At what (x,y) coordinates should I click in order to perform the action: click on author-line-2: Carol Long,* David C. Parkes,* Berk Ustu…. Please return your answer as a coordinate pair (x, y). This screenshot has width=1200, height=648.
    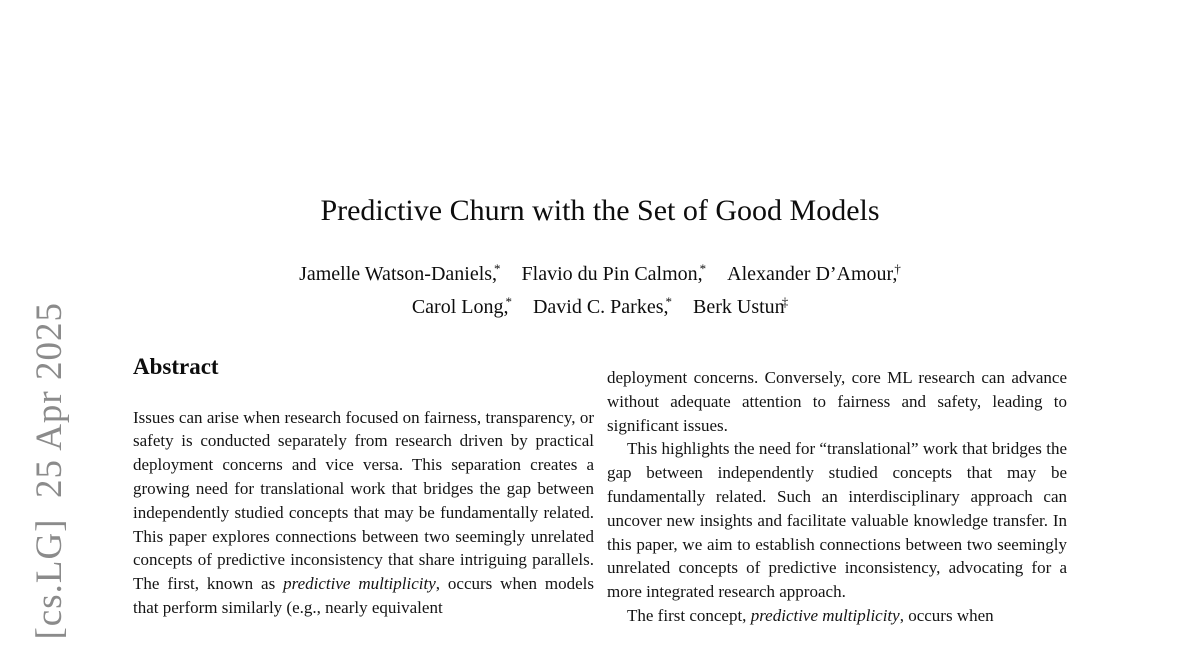
    Looking at the image, I should click on (600, 304).